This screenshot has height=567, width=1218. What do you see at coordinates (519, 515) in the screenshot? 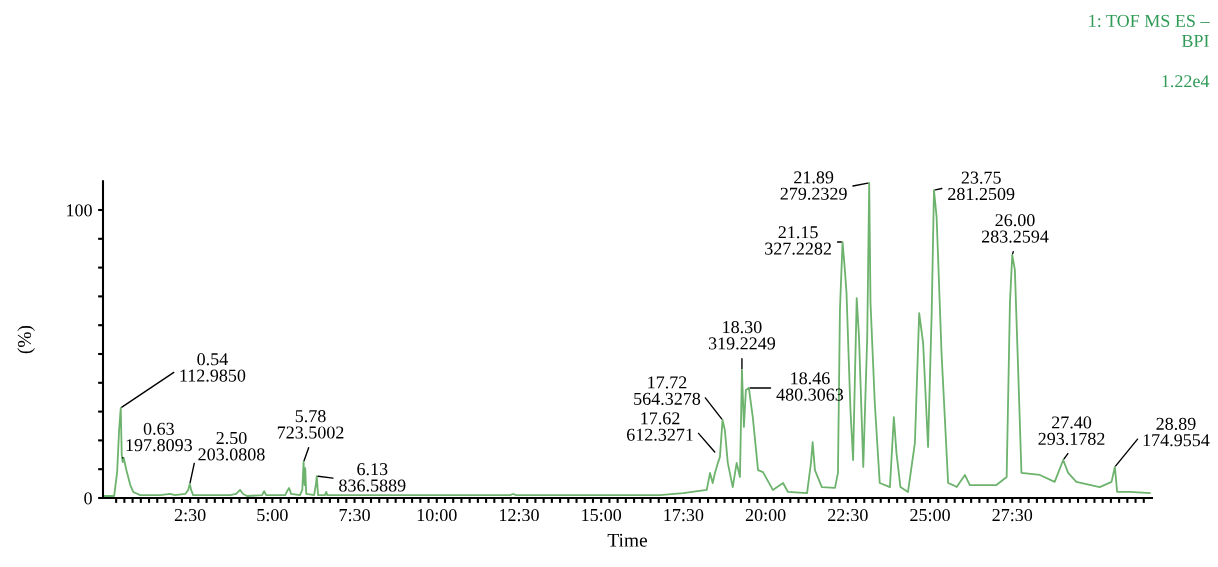
I see `x-tick-label: 12:30` at bounding box center [519, 515].